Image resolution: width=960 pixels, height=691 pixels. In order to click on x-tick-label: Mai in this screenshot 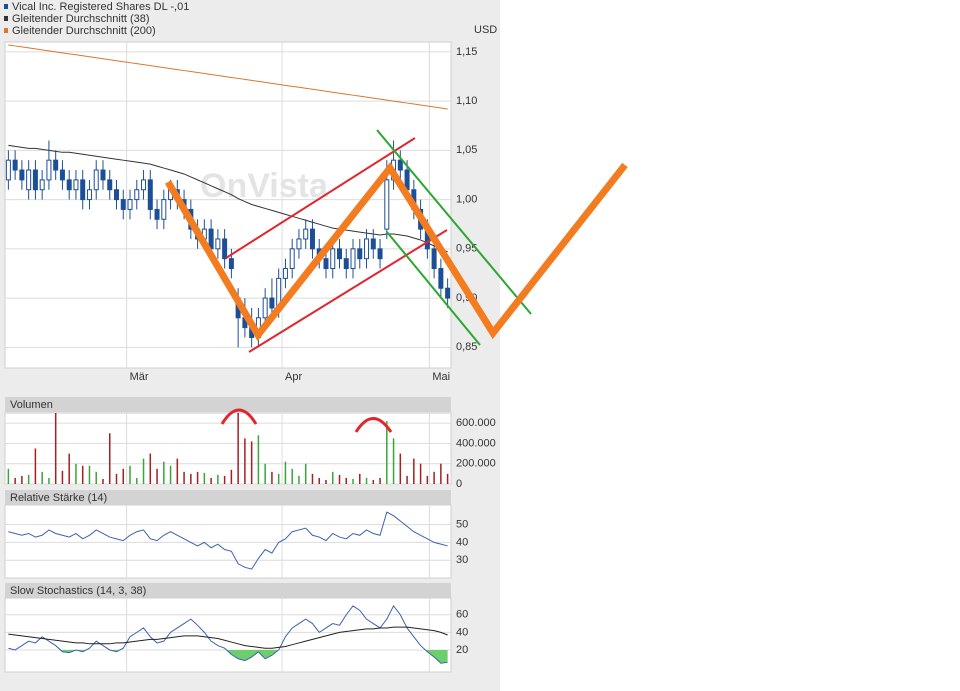, I will do `click(441, 377)`.